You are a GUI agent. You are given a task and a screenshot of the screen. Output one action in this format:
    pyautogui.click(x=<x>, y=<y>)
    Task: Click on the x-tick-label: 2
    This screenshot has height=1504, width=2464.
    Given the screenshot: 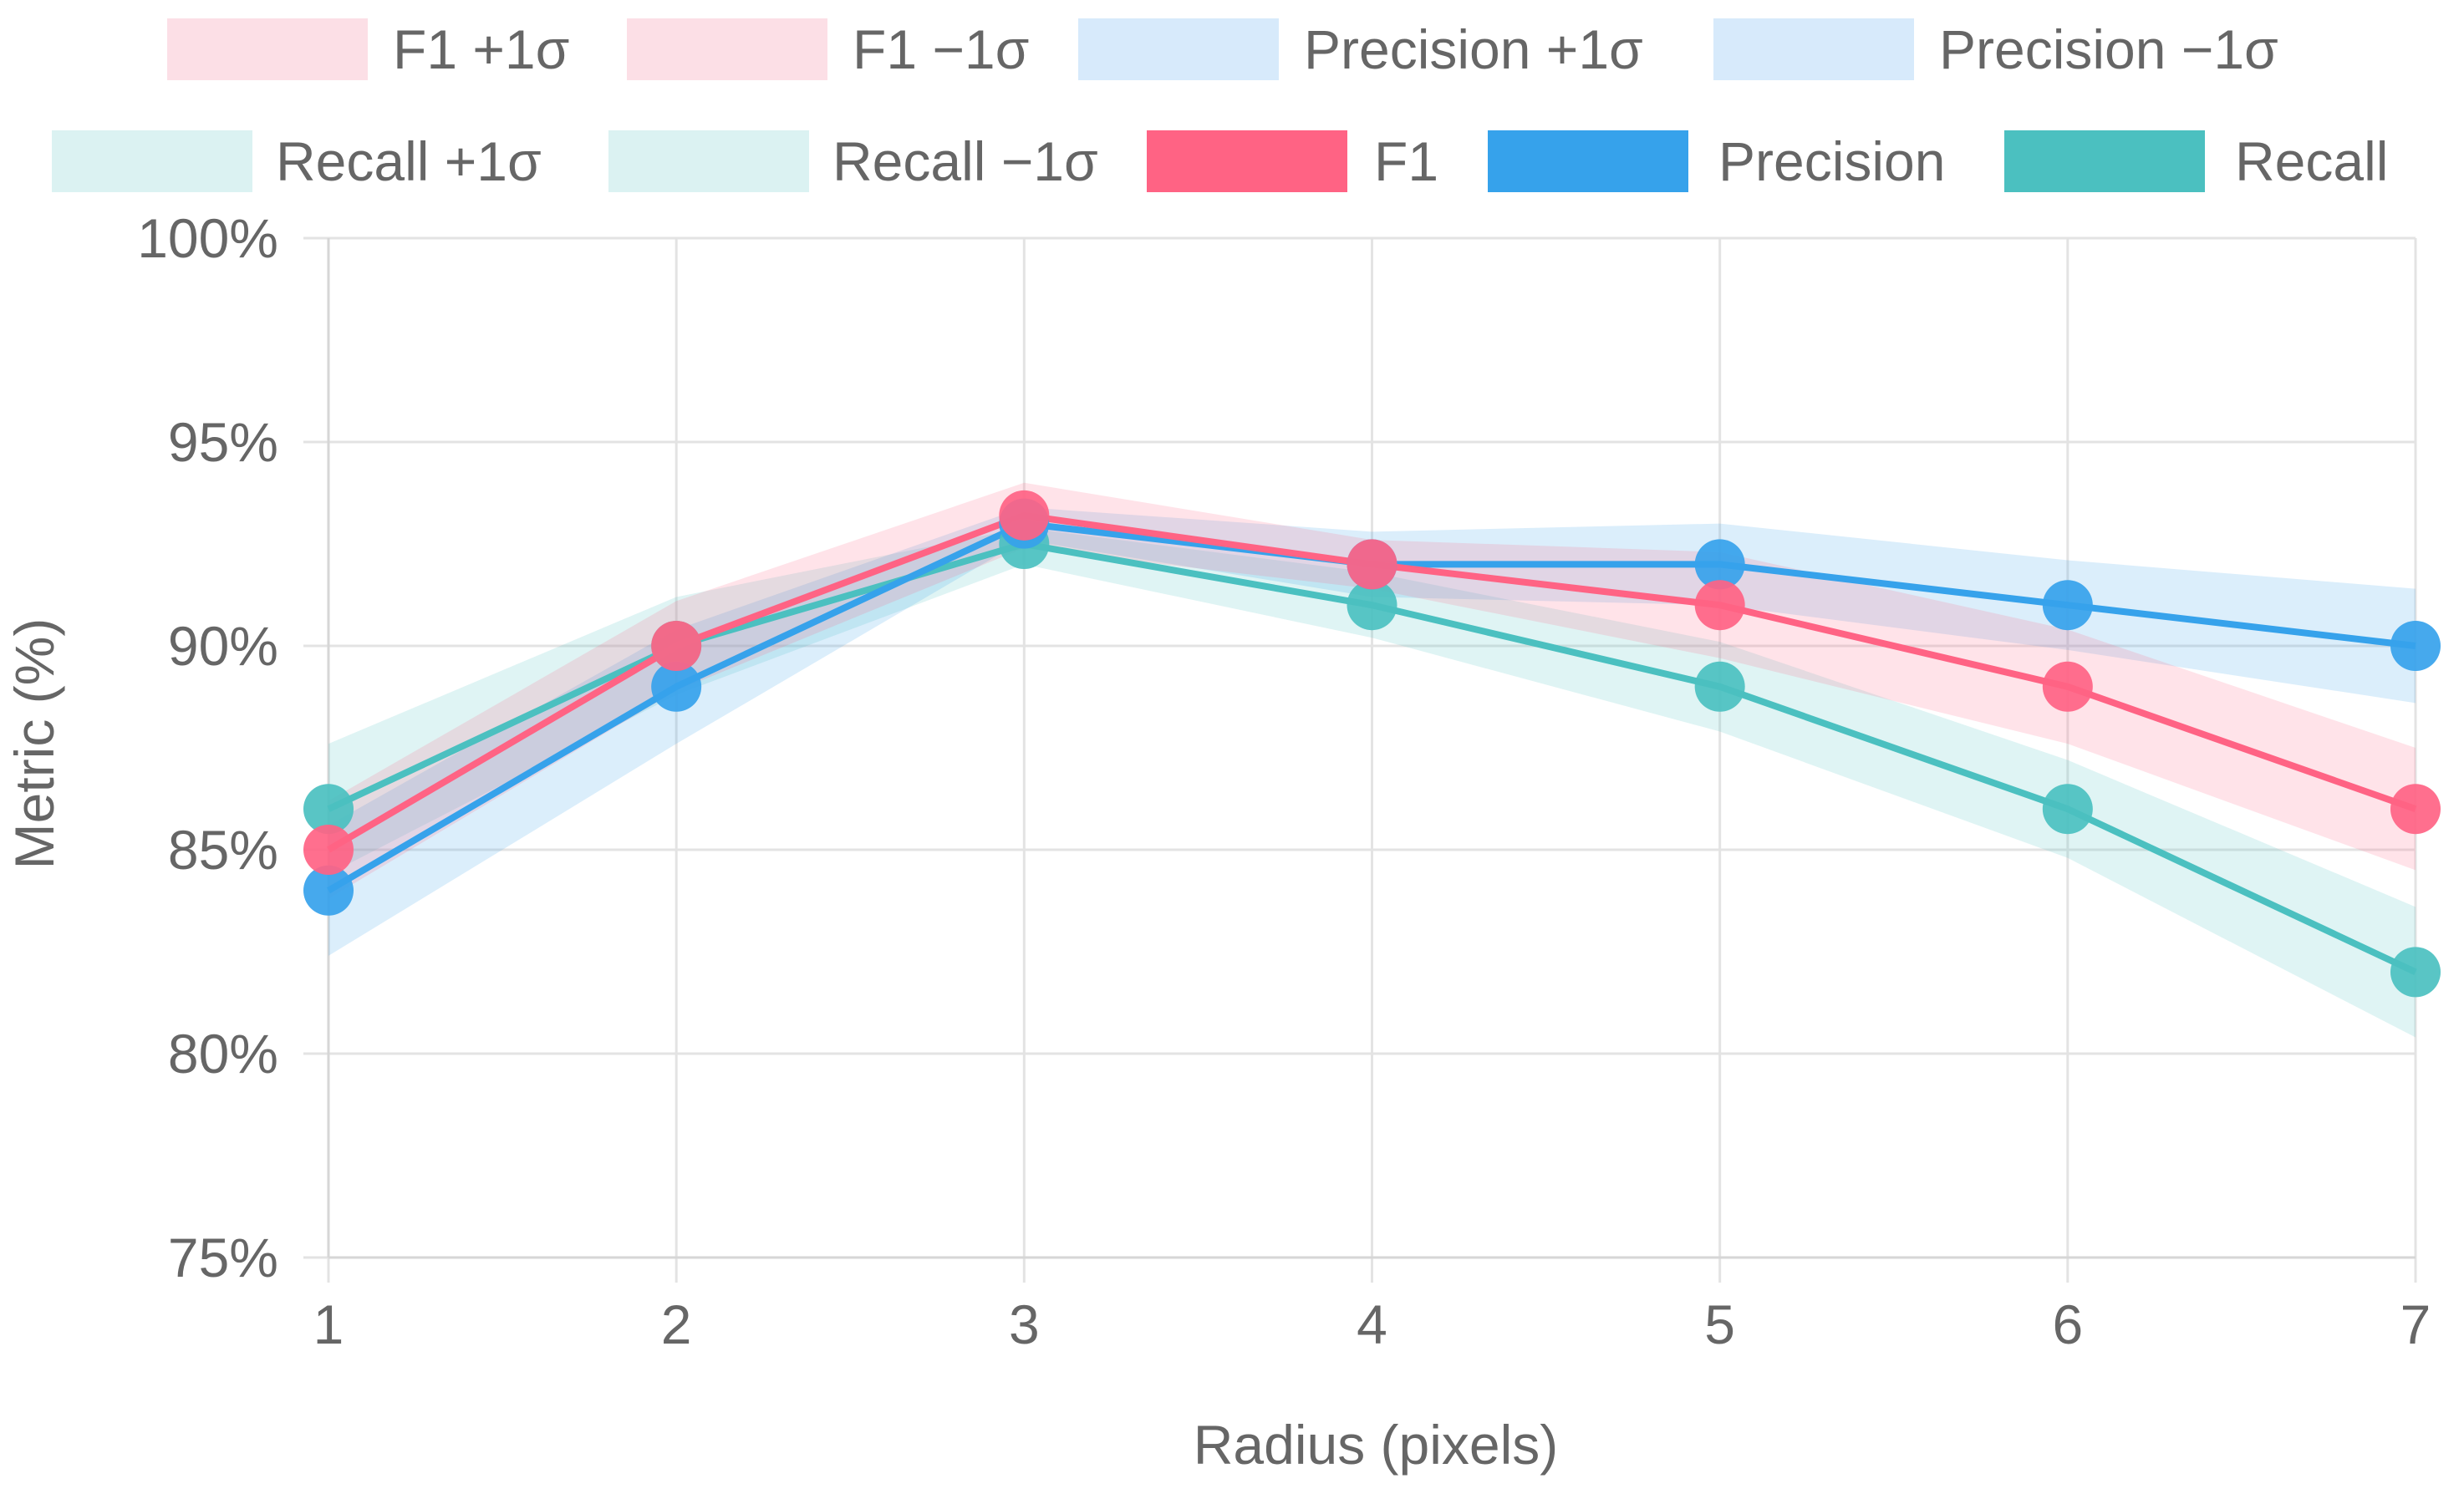 What is the action you would take?
    pyautogui.click(x=676, y=1324)
    